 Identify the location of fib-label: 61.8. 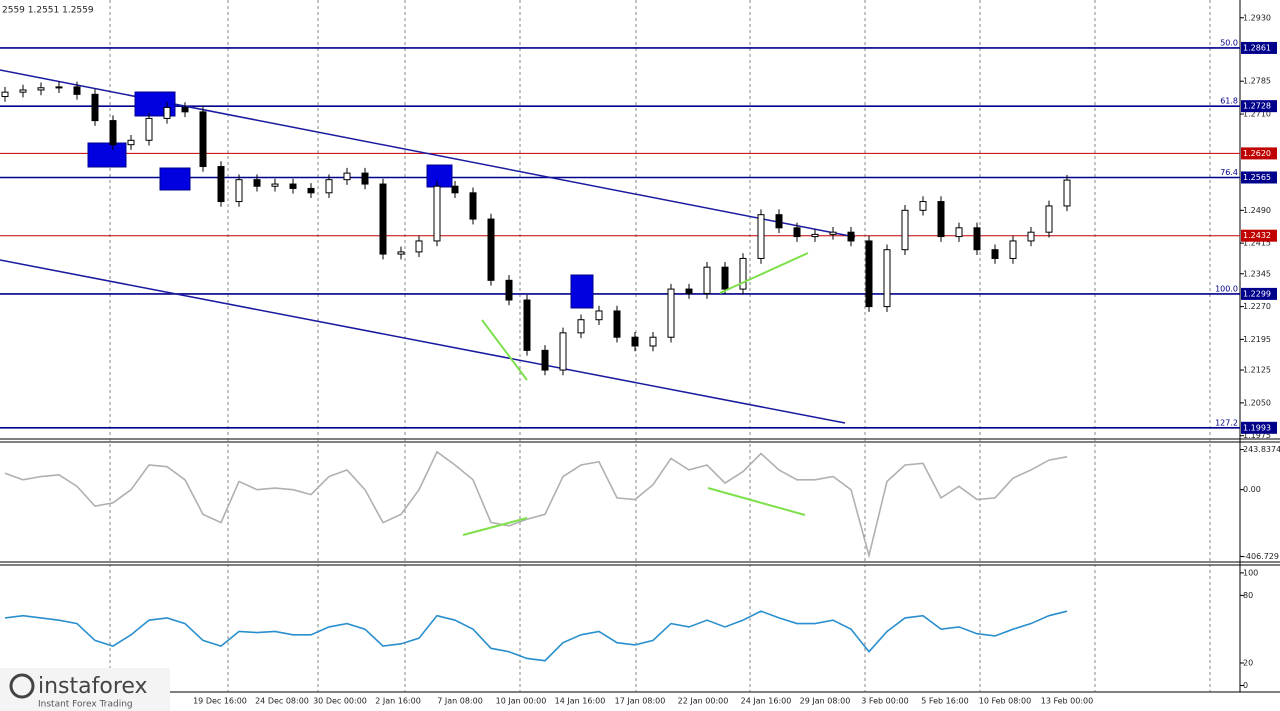
(1229, 101).